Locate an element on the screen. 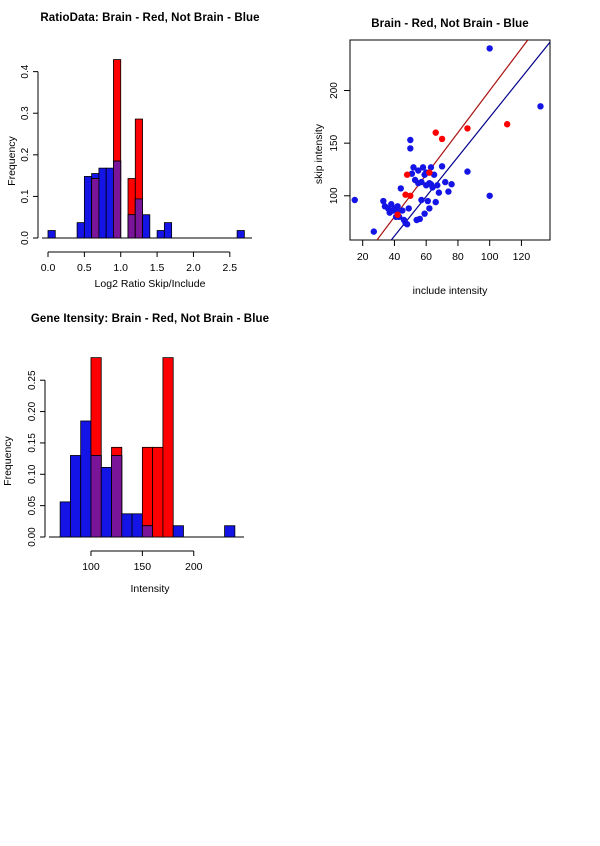 The image size is (600, 846). scatter-content is located at coordinates (450, 140).